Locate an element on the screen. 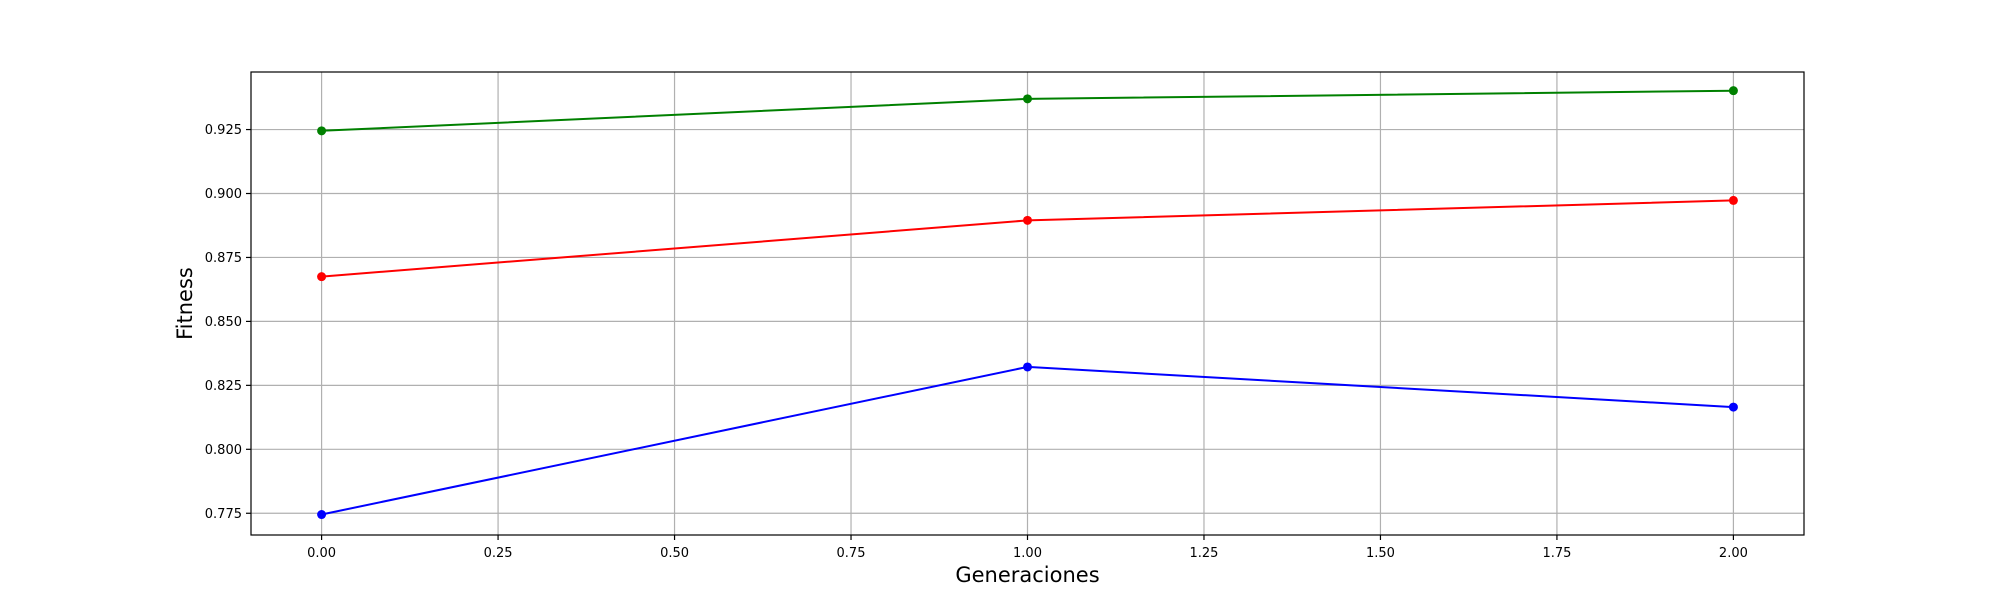 This screenshot has height=600, width=2000. y-axis-ticks: 0.775 0.800 0.825 0.850 0.875 0.900 0.925 is located at coordinates (228, 322).